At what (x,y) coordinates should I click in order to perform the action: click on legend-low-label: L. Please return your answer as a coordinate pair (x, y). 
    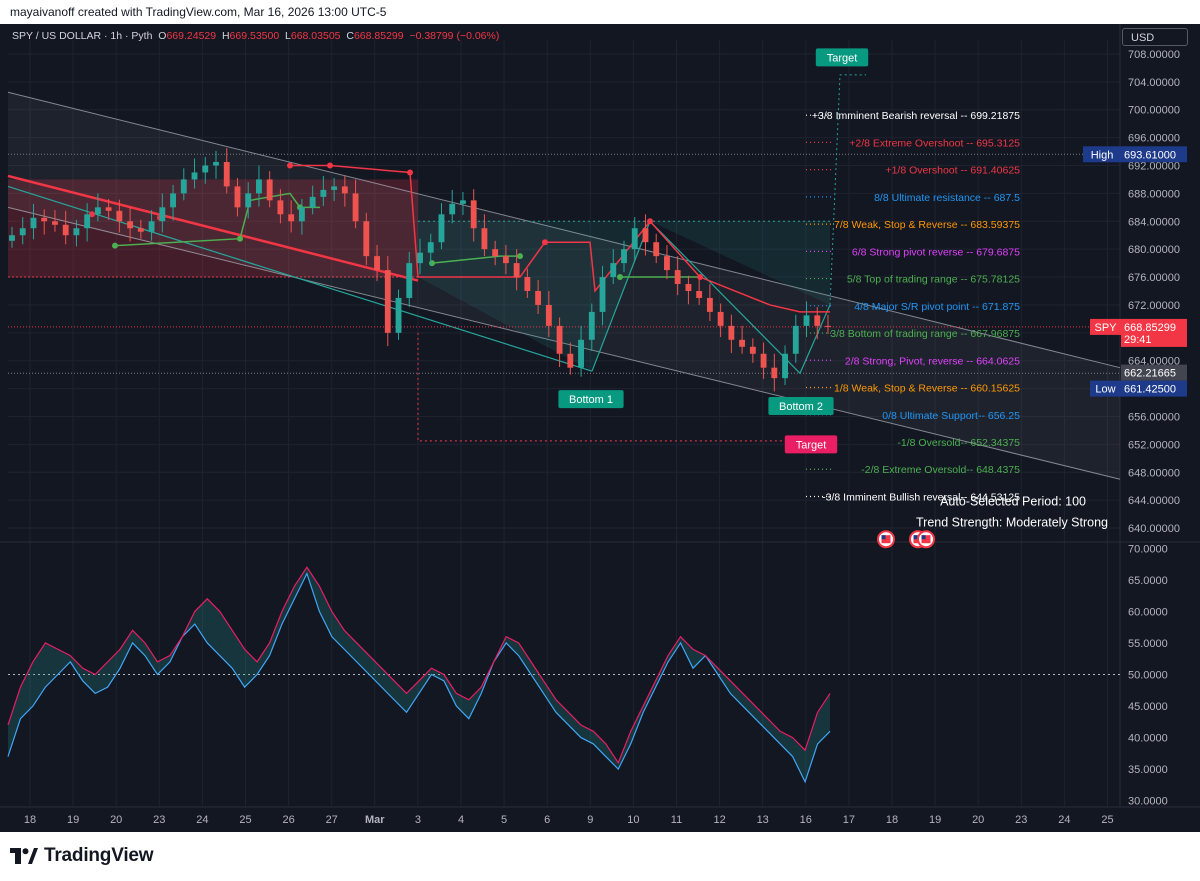
    Looking at the image, I should click on (288, 36).